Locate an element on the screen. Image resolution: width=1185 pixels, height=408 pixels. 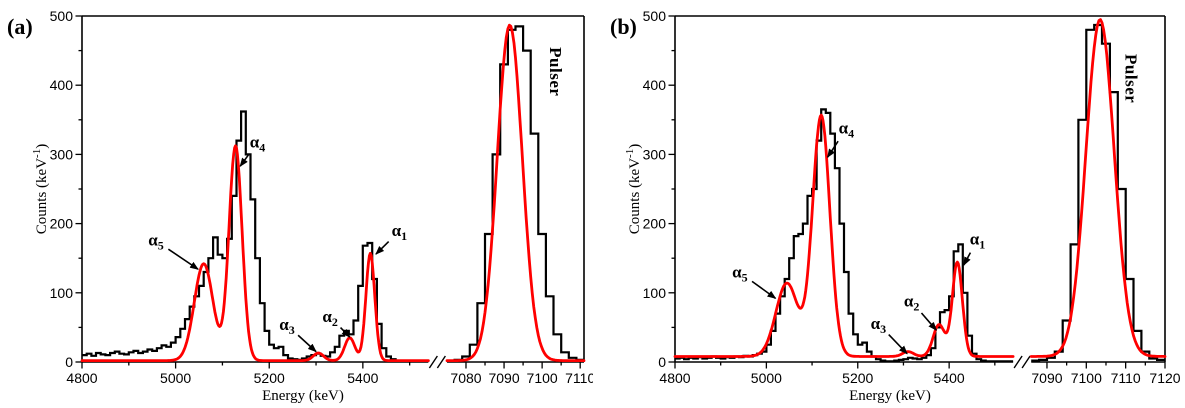
x-tick-label: 7120 is located at coordinates (1164, 378).